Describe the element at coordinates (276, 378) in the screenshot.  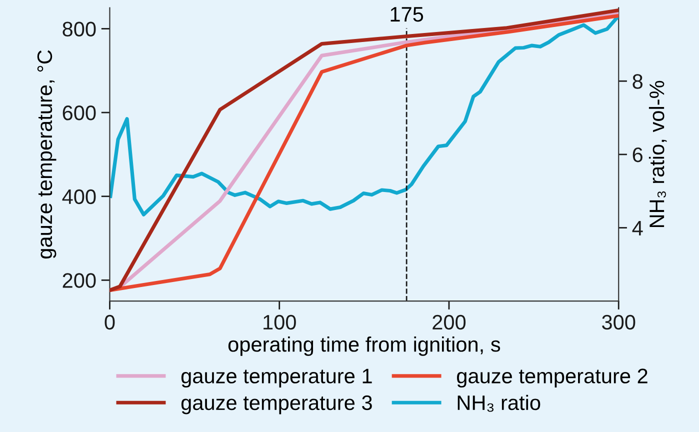
I see `legend-label: gauze temperature 1` at that location.